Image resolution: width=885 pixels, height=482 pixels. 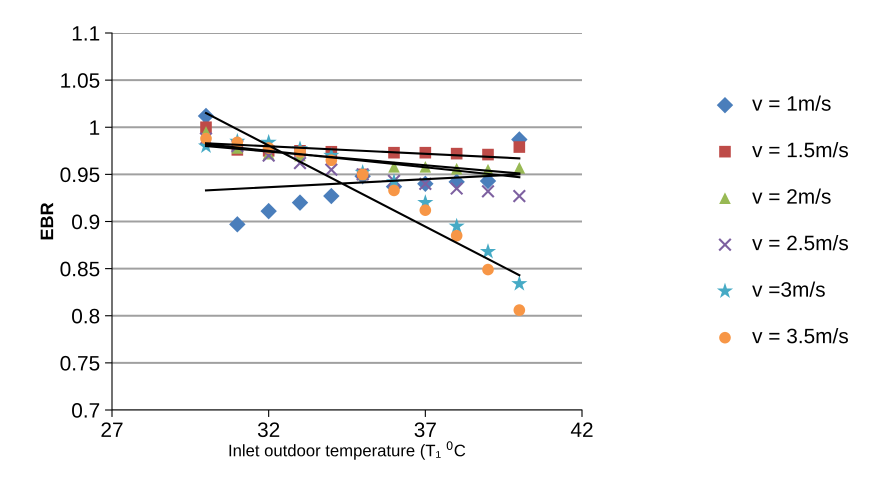 What do you see at coordinates (112, 429) in the screenshot?
I see `x-tick-label: 27` at bounding box center [112, 429].